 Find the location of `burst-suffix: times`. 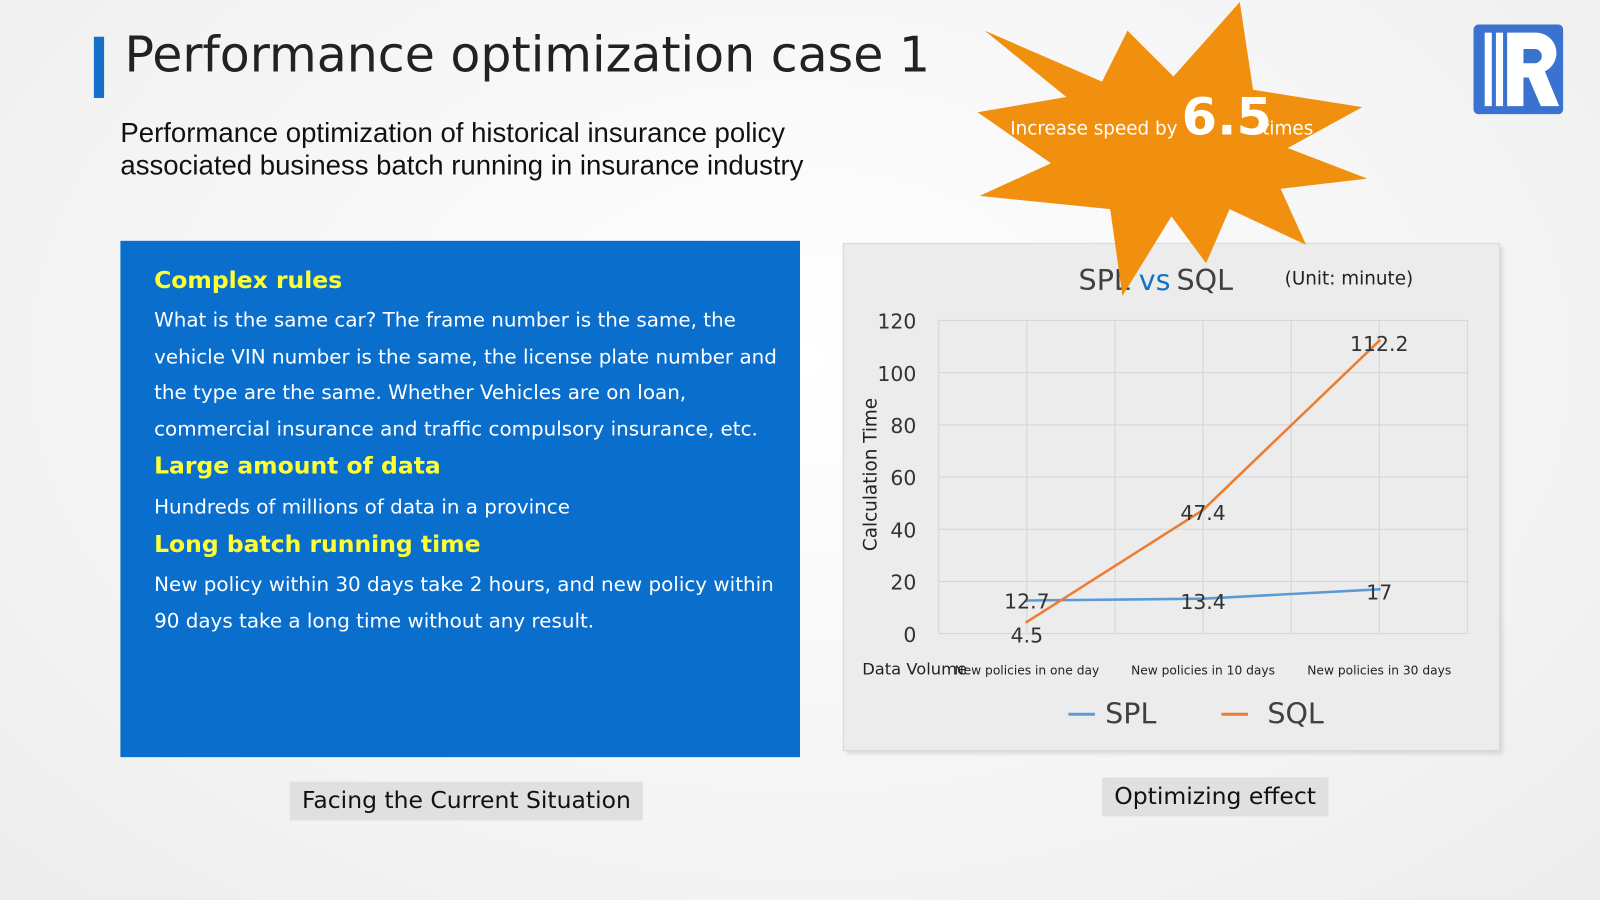

burst-suffix: times is located at coordinates (1287, 129).